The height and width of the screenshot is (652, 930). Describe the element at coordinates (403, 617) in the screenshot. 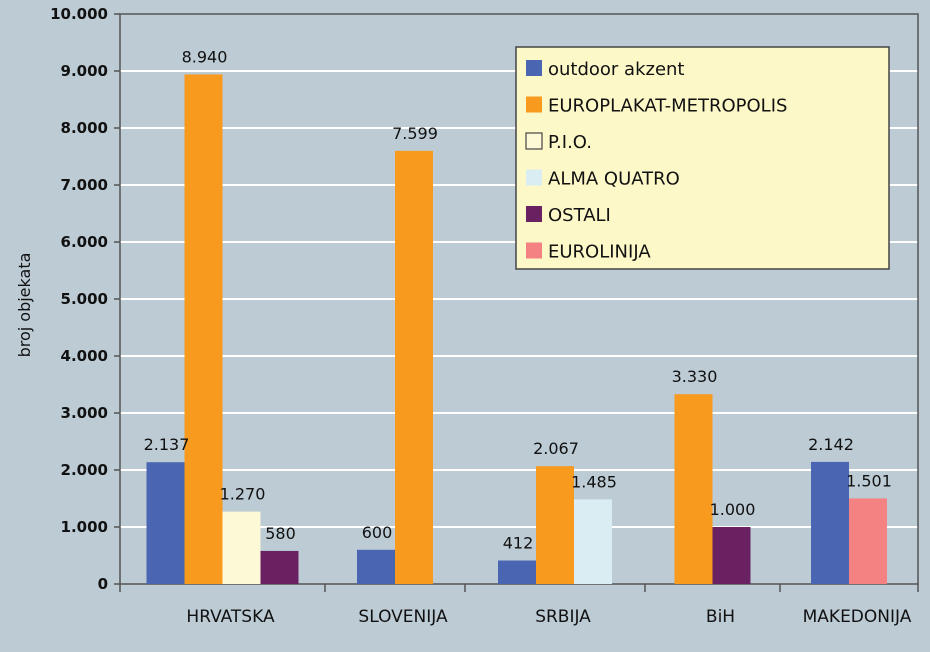

I see `x-category-label: SLOVENIJA` at that location.